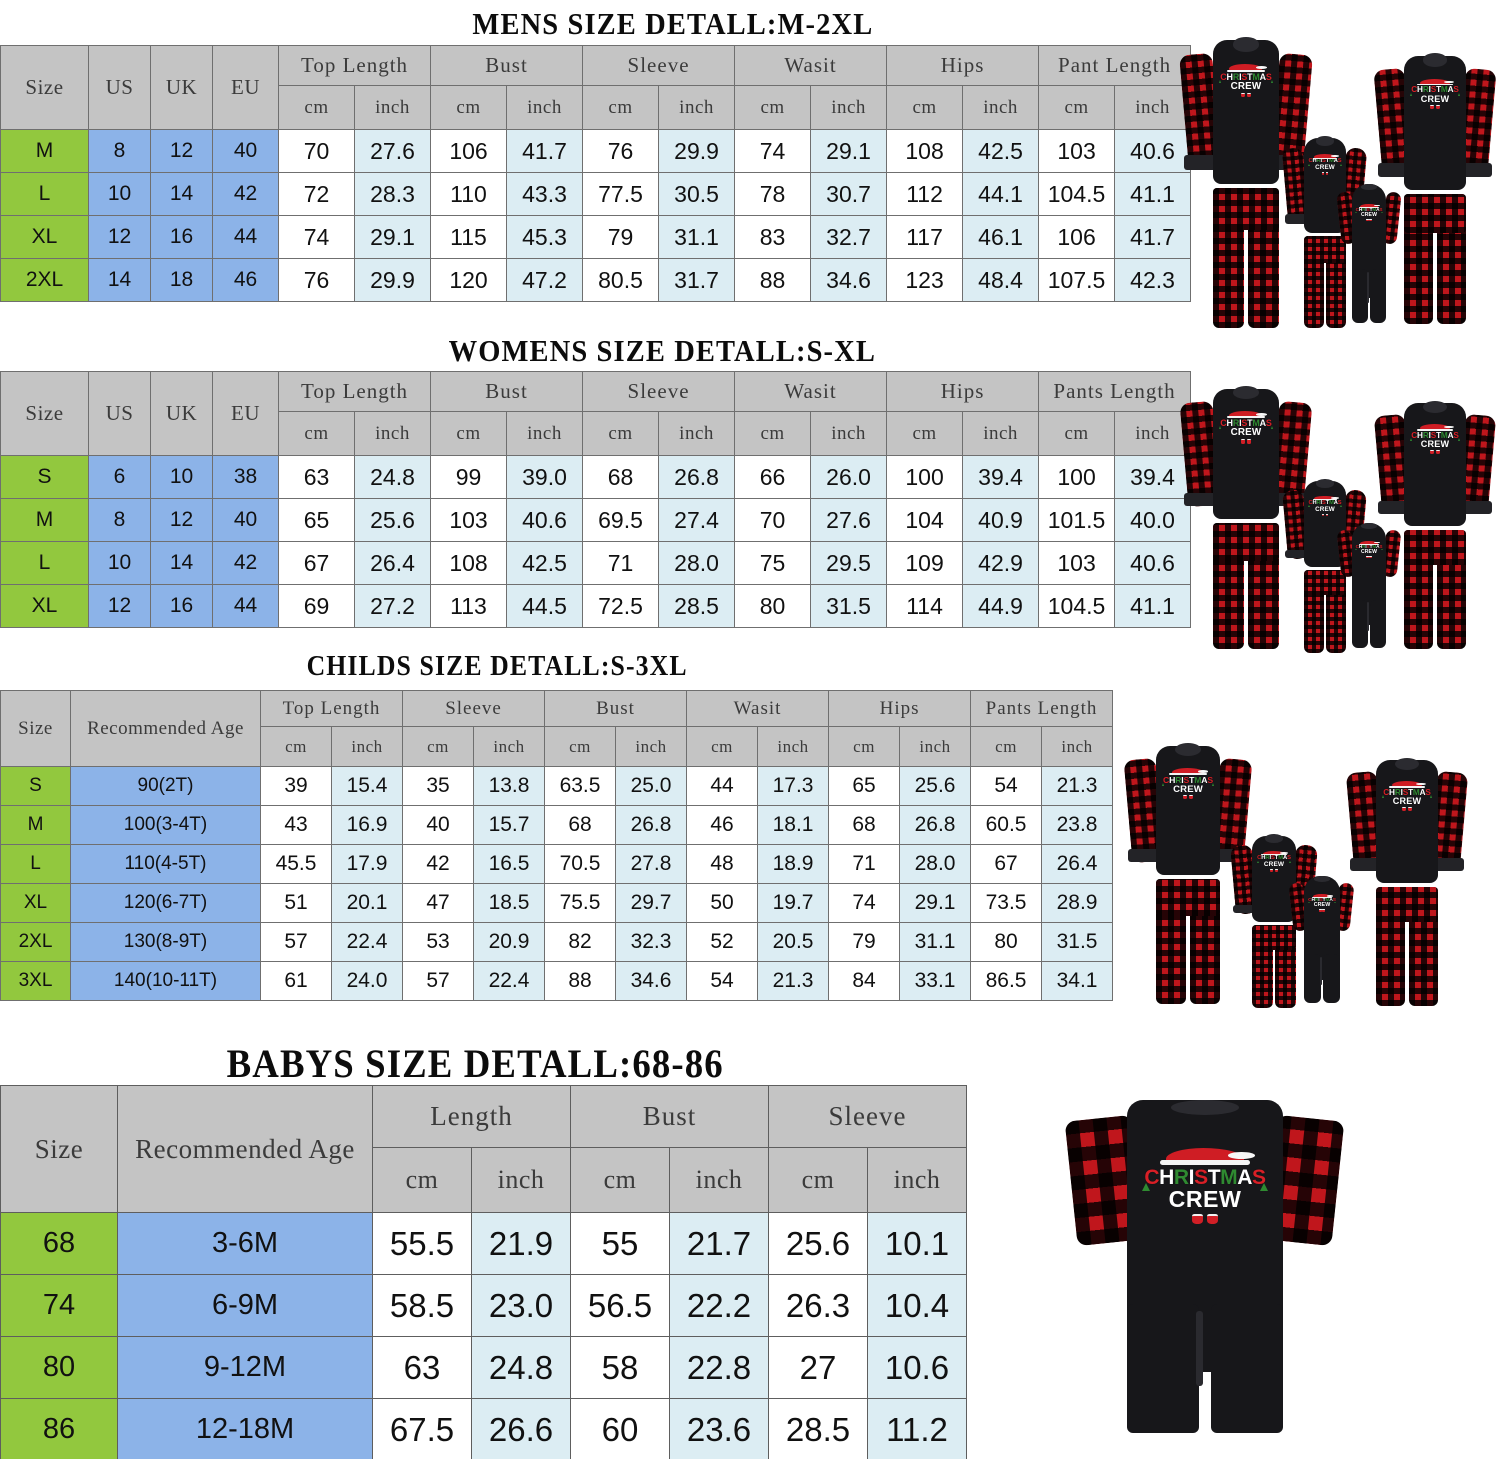  Describe the element at coordinates (316, 151) in the screenshot. I see `cell-top-length-cm: 70` at that location.